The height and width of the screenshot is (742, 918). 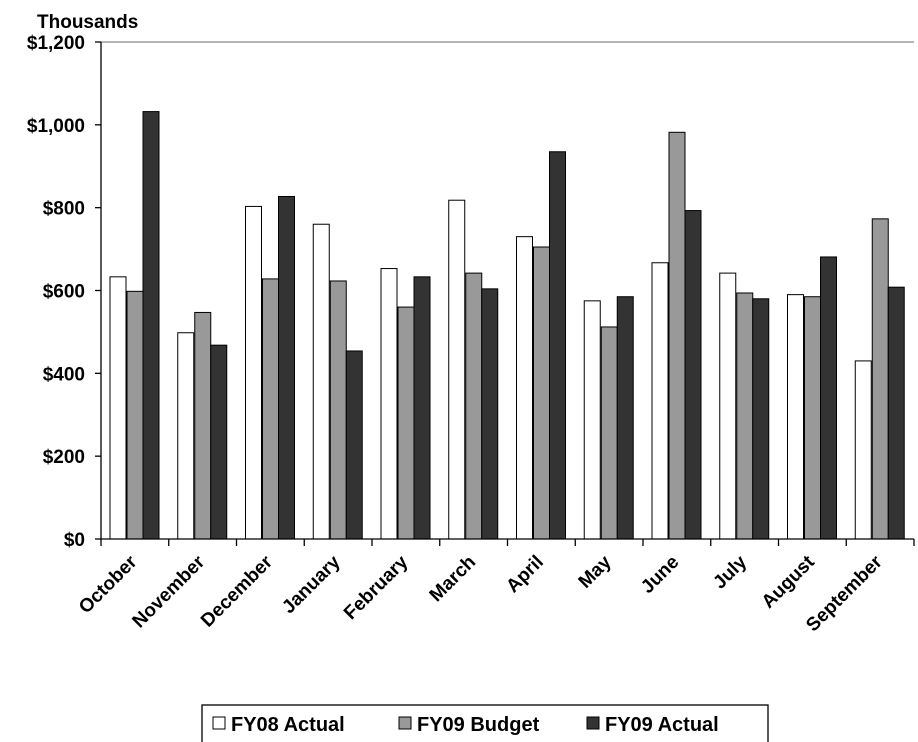 What do you see at coordinates (474, 406) in the screenshot?
I see `bar-fy09-budget-march` at bounding box center [474, 406].